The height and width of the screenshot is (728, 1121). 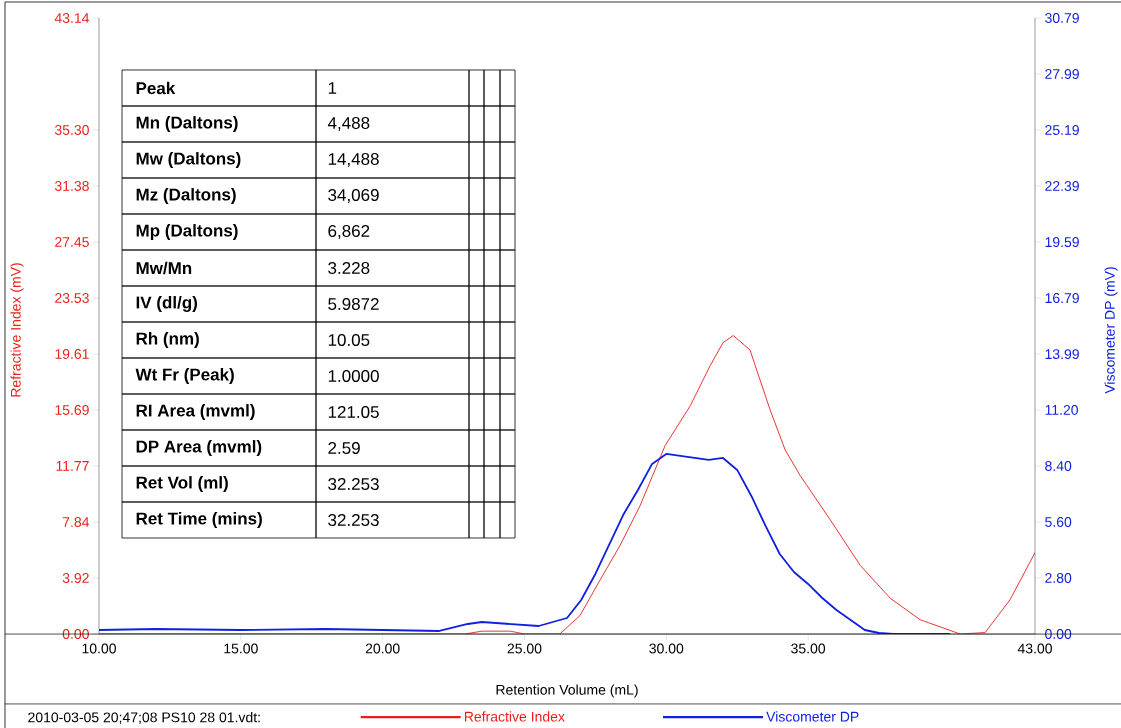 What do you see at coordinates (666, 648) in the screenshot?
I see `x-tick-label: 30.00` at bounding box center [666, 648].